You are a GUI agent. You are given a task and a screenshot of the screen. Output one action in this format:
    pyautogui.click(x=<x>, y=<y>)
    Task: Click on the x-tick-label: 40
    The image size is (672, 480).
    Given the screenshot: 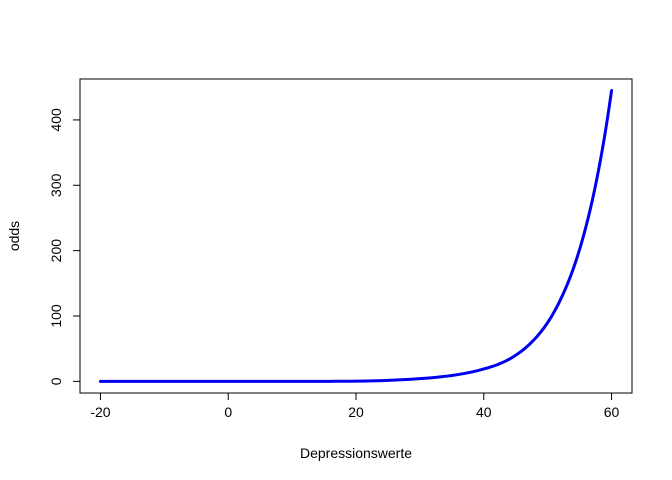 What is the action you would take?
    pyautogui.click(x=484, y=412)
    